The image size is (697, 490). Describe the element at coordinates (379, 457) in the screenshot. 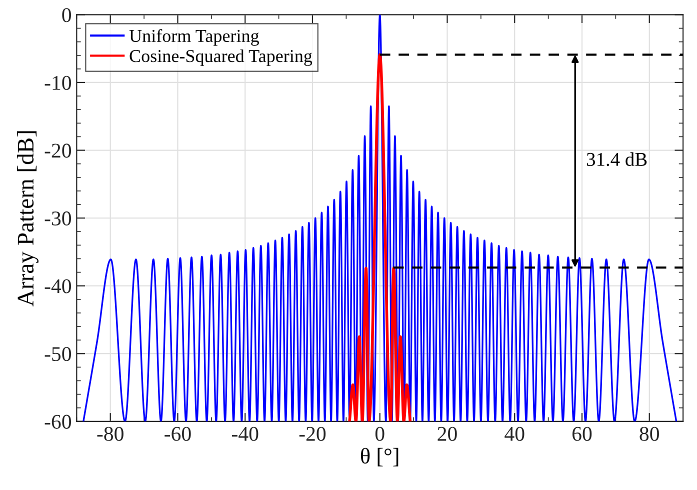

I see `x-axis-title: θ [°]` at that location.